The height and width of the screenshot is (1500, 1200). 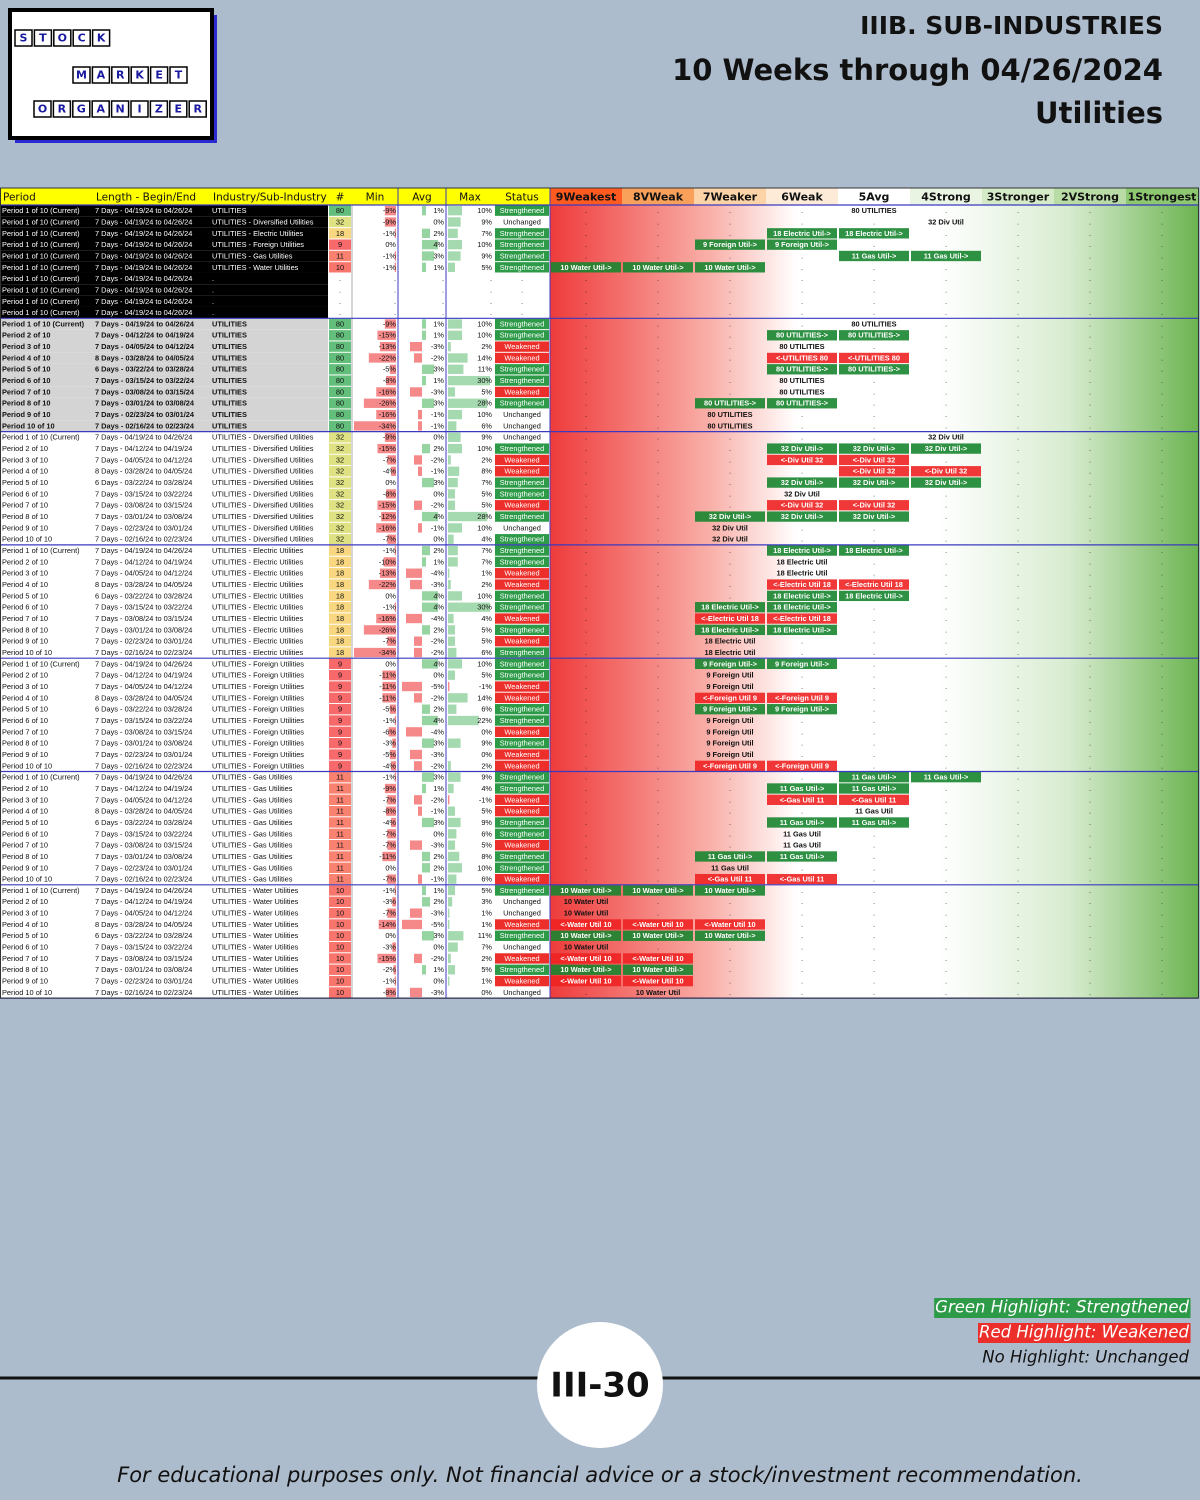 I want to click on cell-text: 11, so click(x=340, y=879).